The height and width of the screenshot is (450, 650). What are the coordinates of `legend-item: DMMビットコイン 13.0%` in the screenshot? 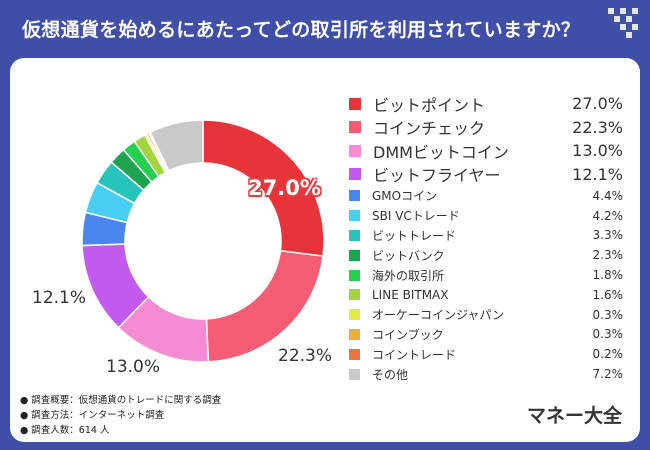 It's located at (490, 151).